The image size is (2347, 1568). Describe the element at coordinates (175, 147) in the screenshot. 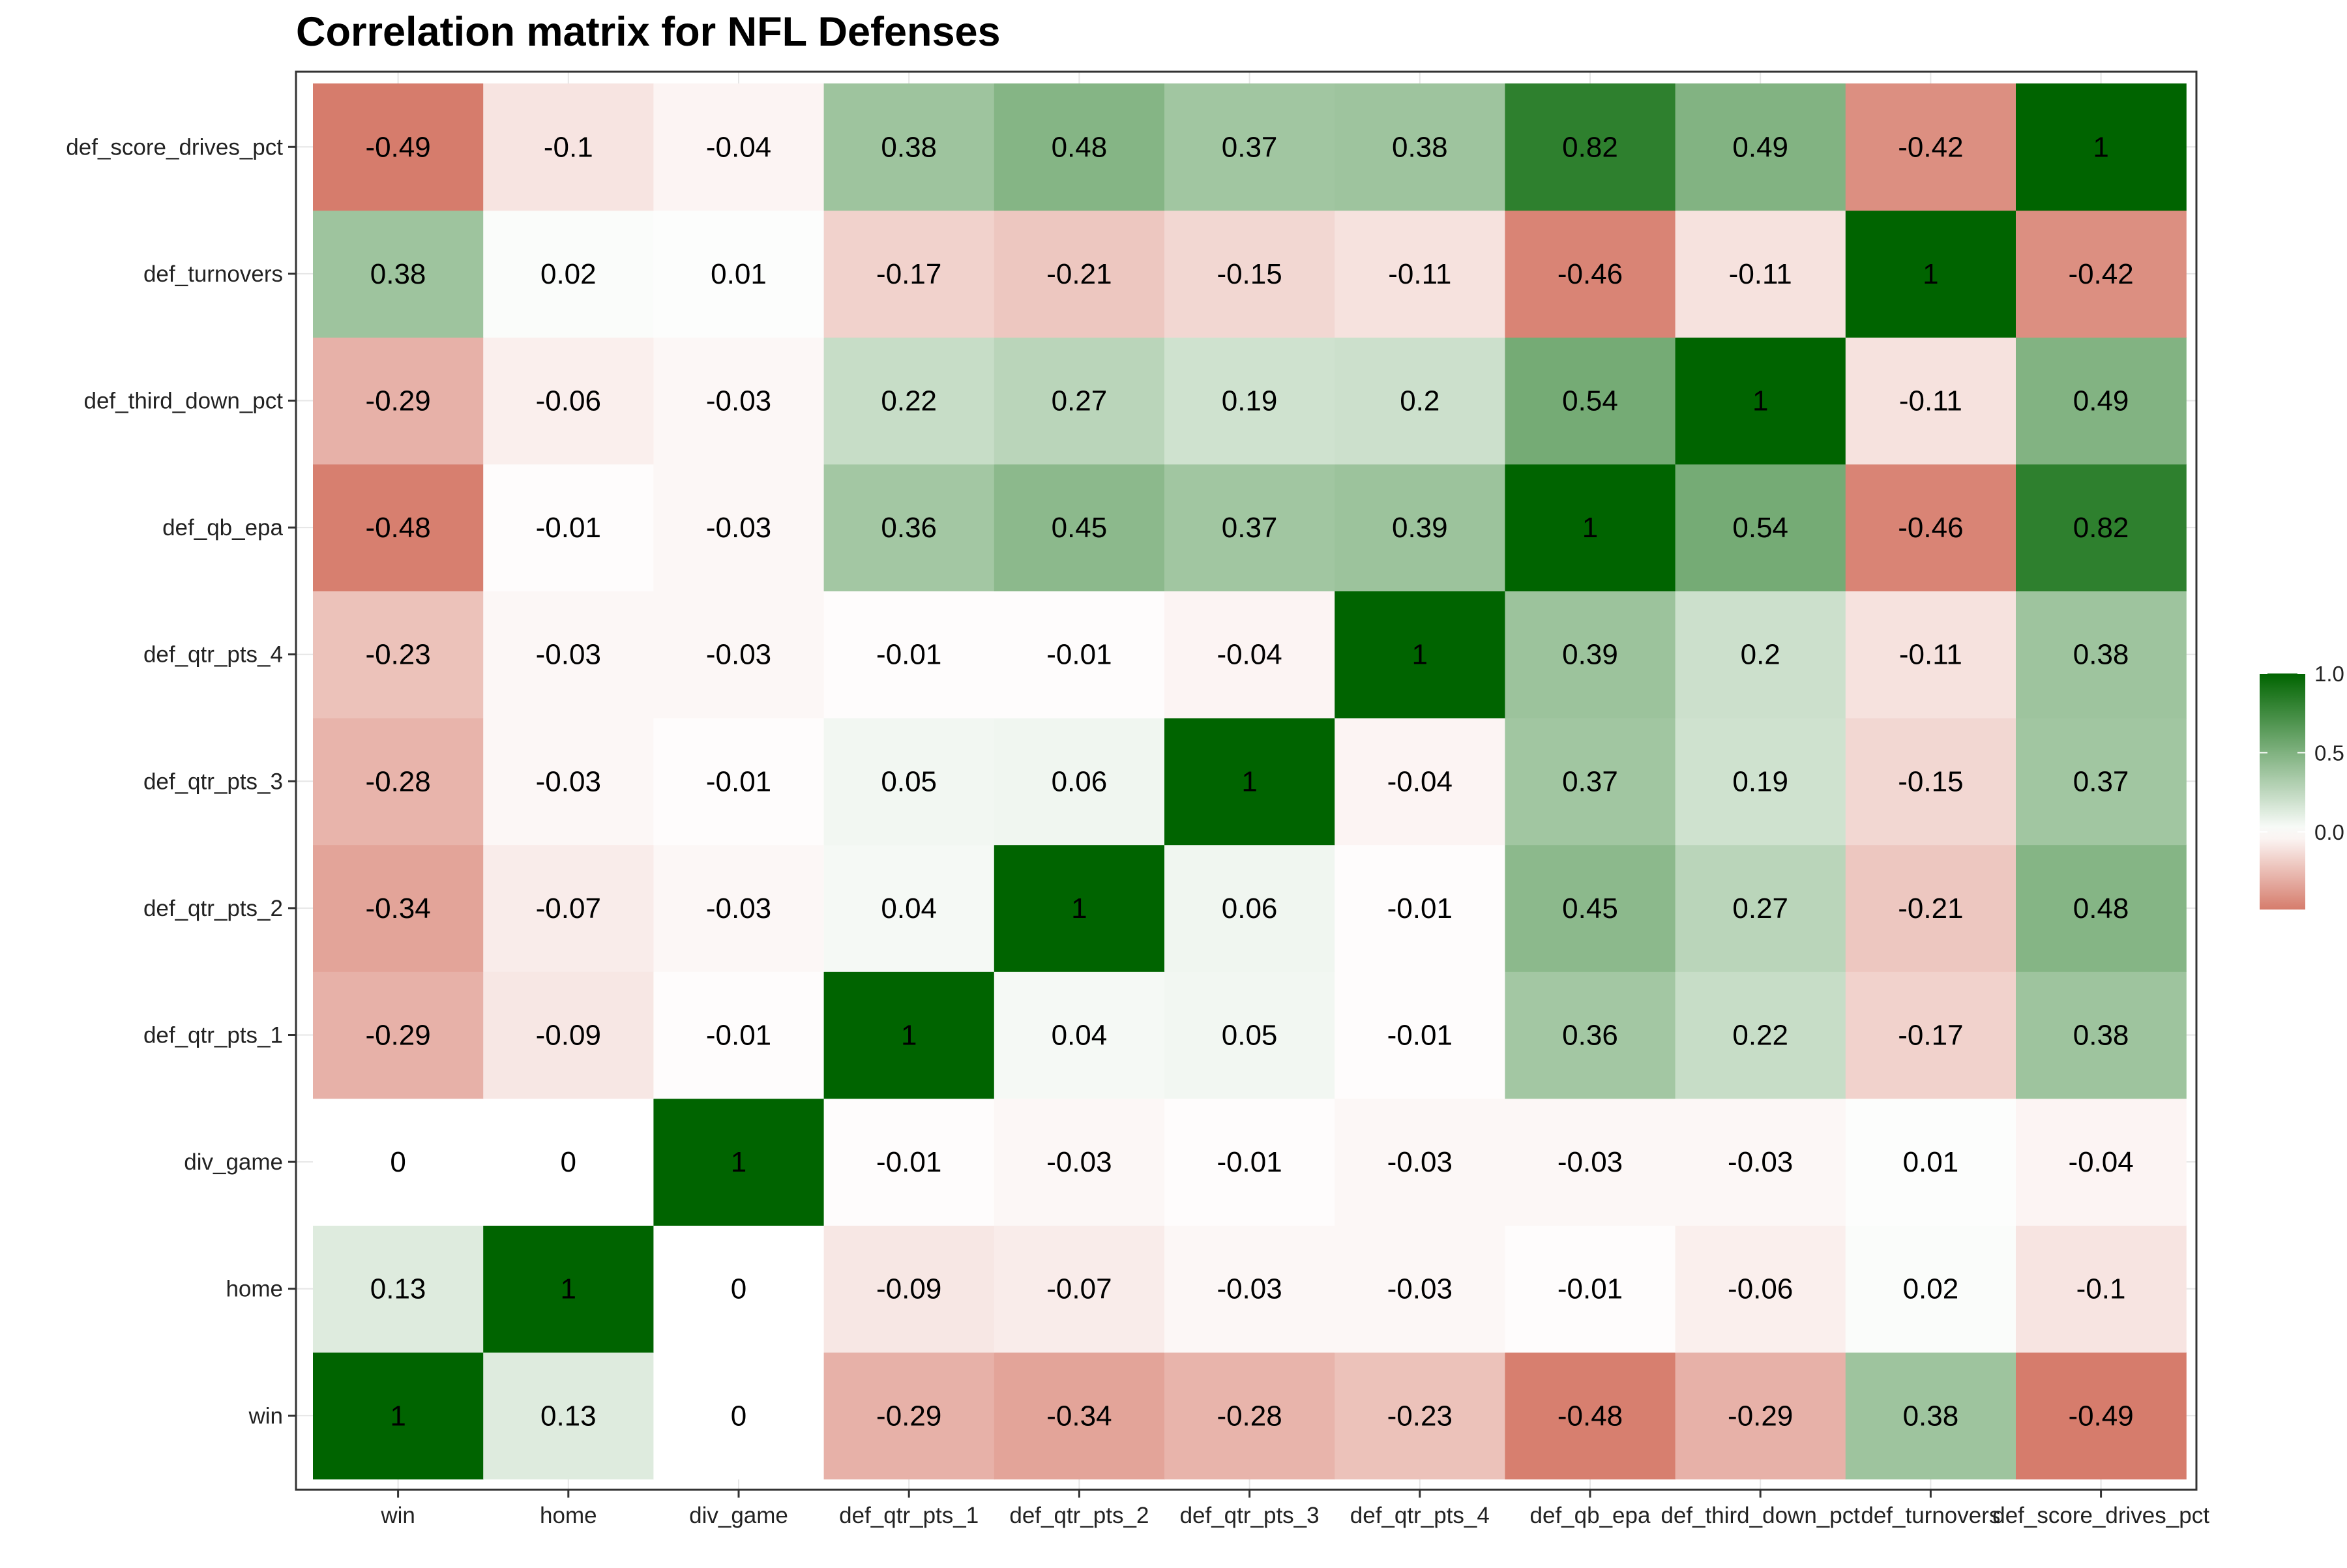

I see `y-tick-label: def_score_drives_pct` at that location.